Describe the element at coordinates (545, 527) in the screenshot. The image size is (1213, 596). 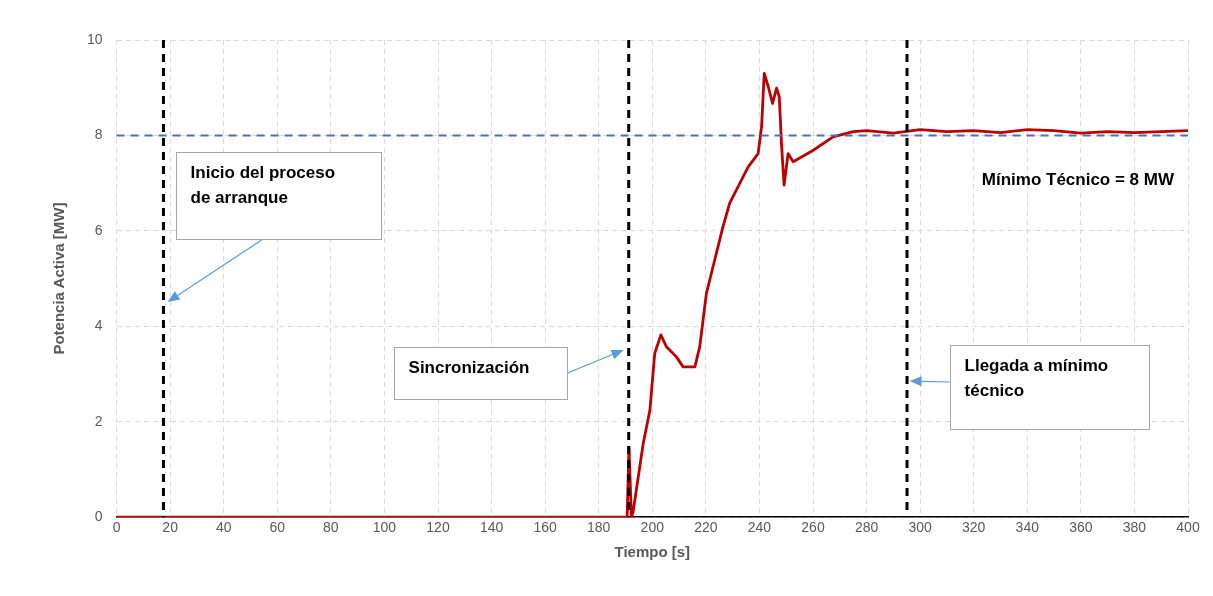
I see `x-tick-label: 160` at that location.